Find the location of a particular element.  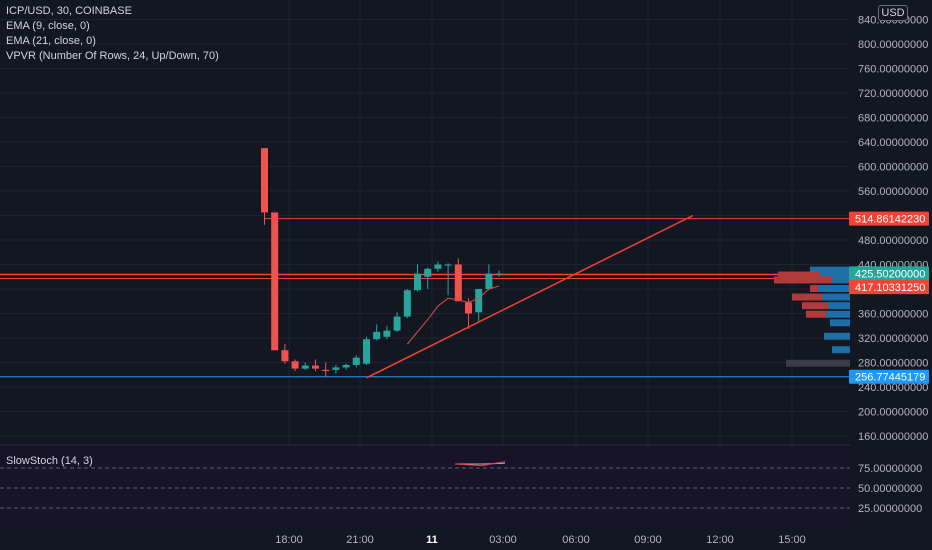

price-tick-label: 600.00000000 is located at coordinates (893, 168).